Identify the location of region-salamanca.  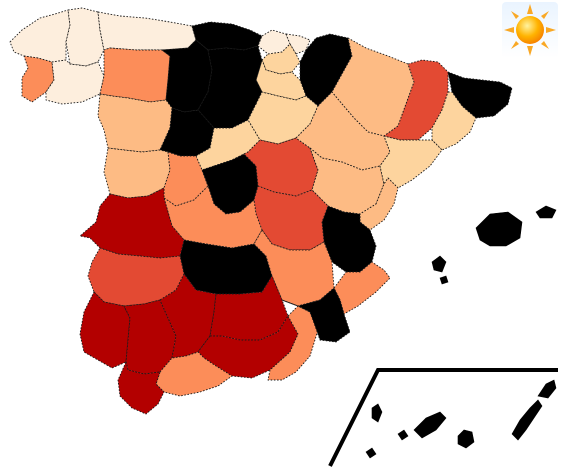
(137, 173).